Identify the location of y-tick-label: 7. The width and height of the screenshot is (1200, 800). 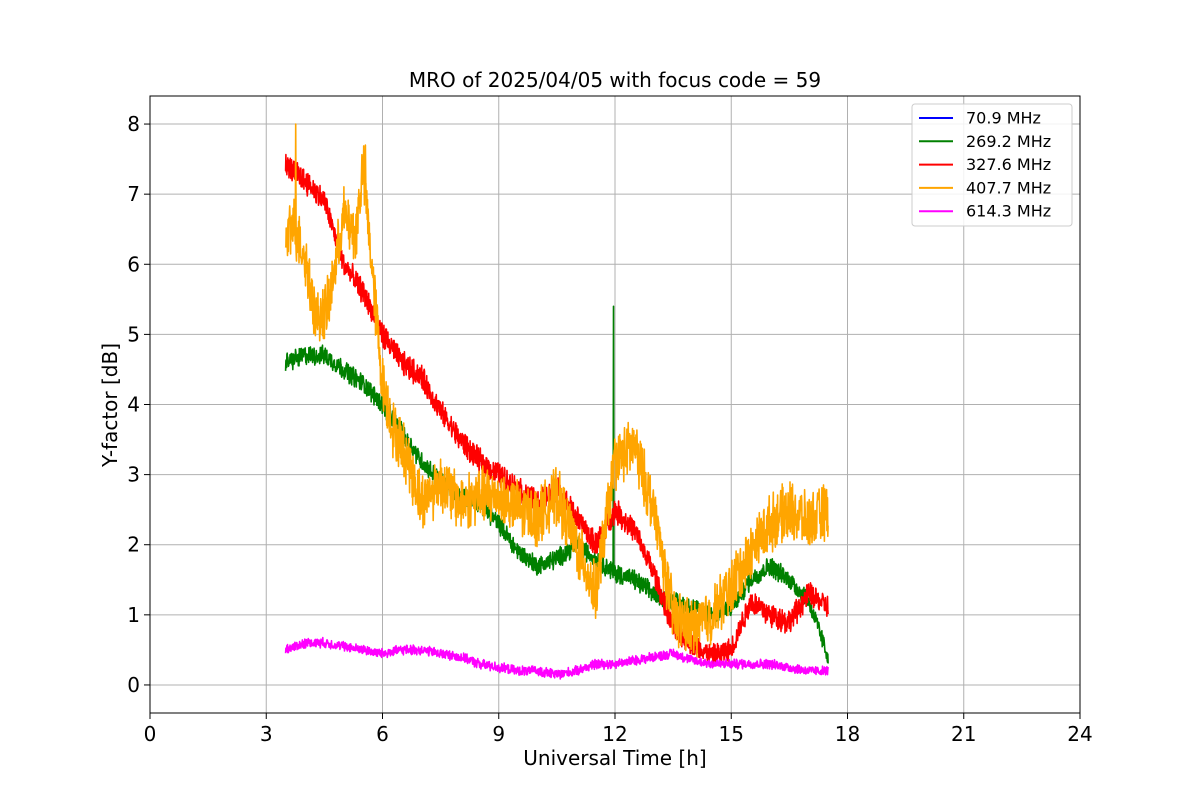
(133, 194).